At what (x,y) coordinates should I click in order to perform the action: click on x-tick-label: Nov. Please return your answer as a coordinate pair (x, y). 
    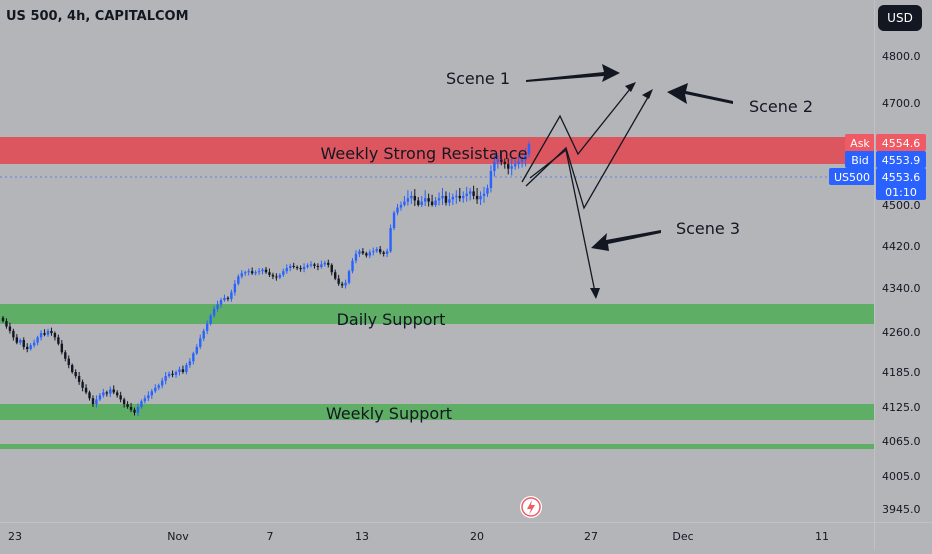
    Looking at the image, I should click on (178, 536).